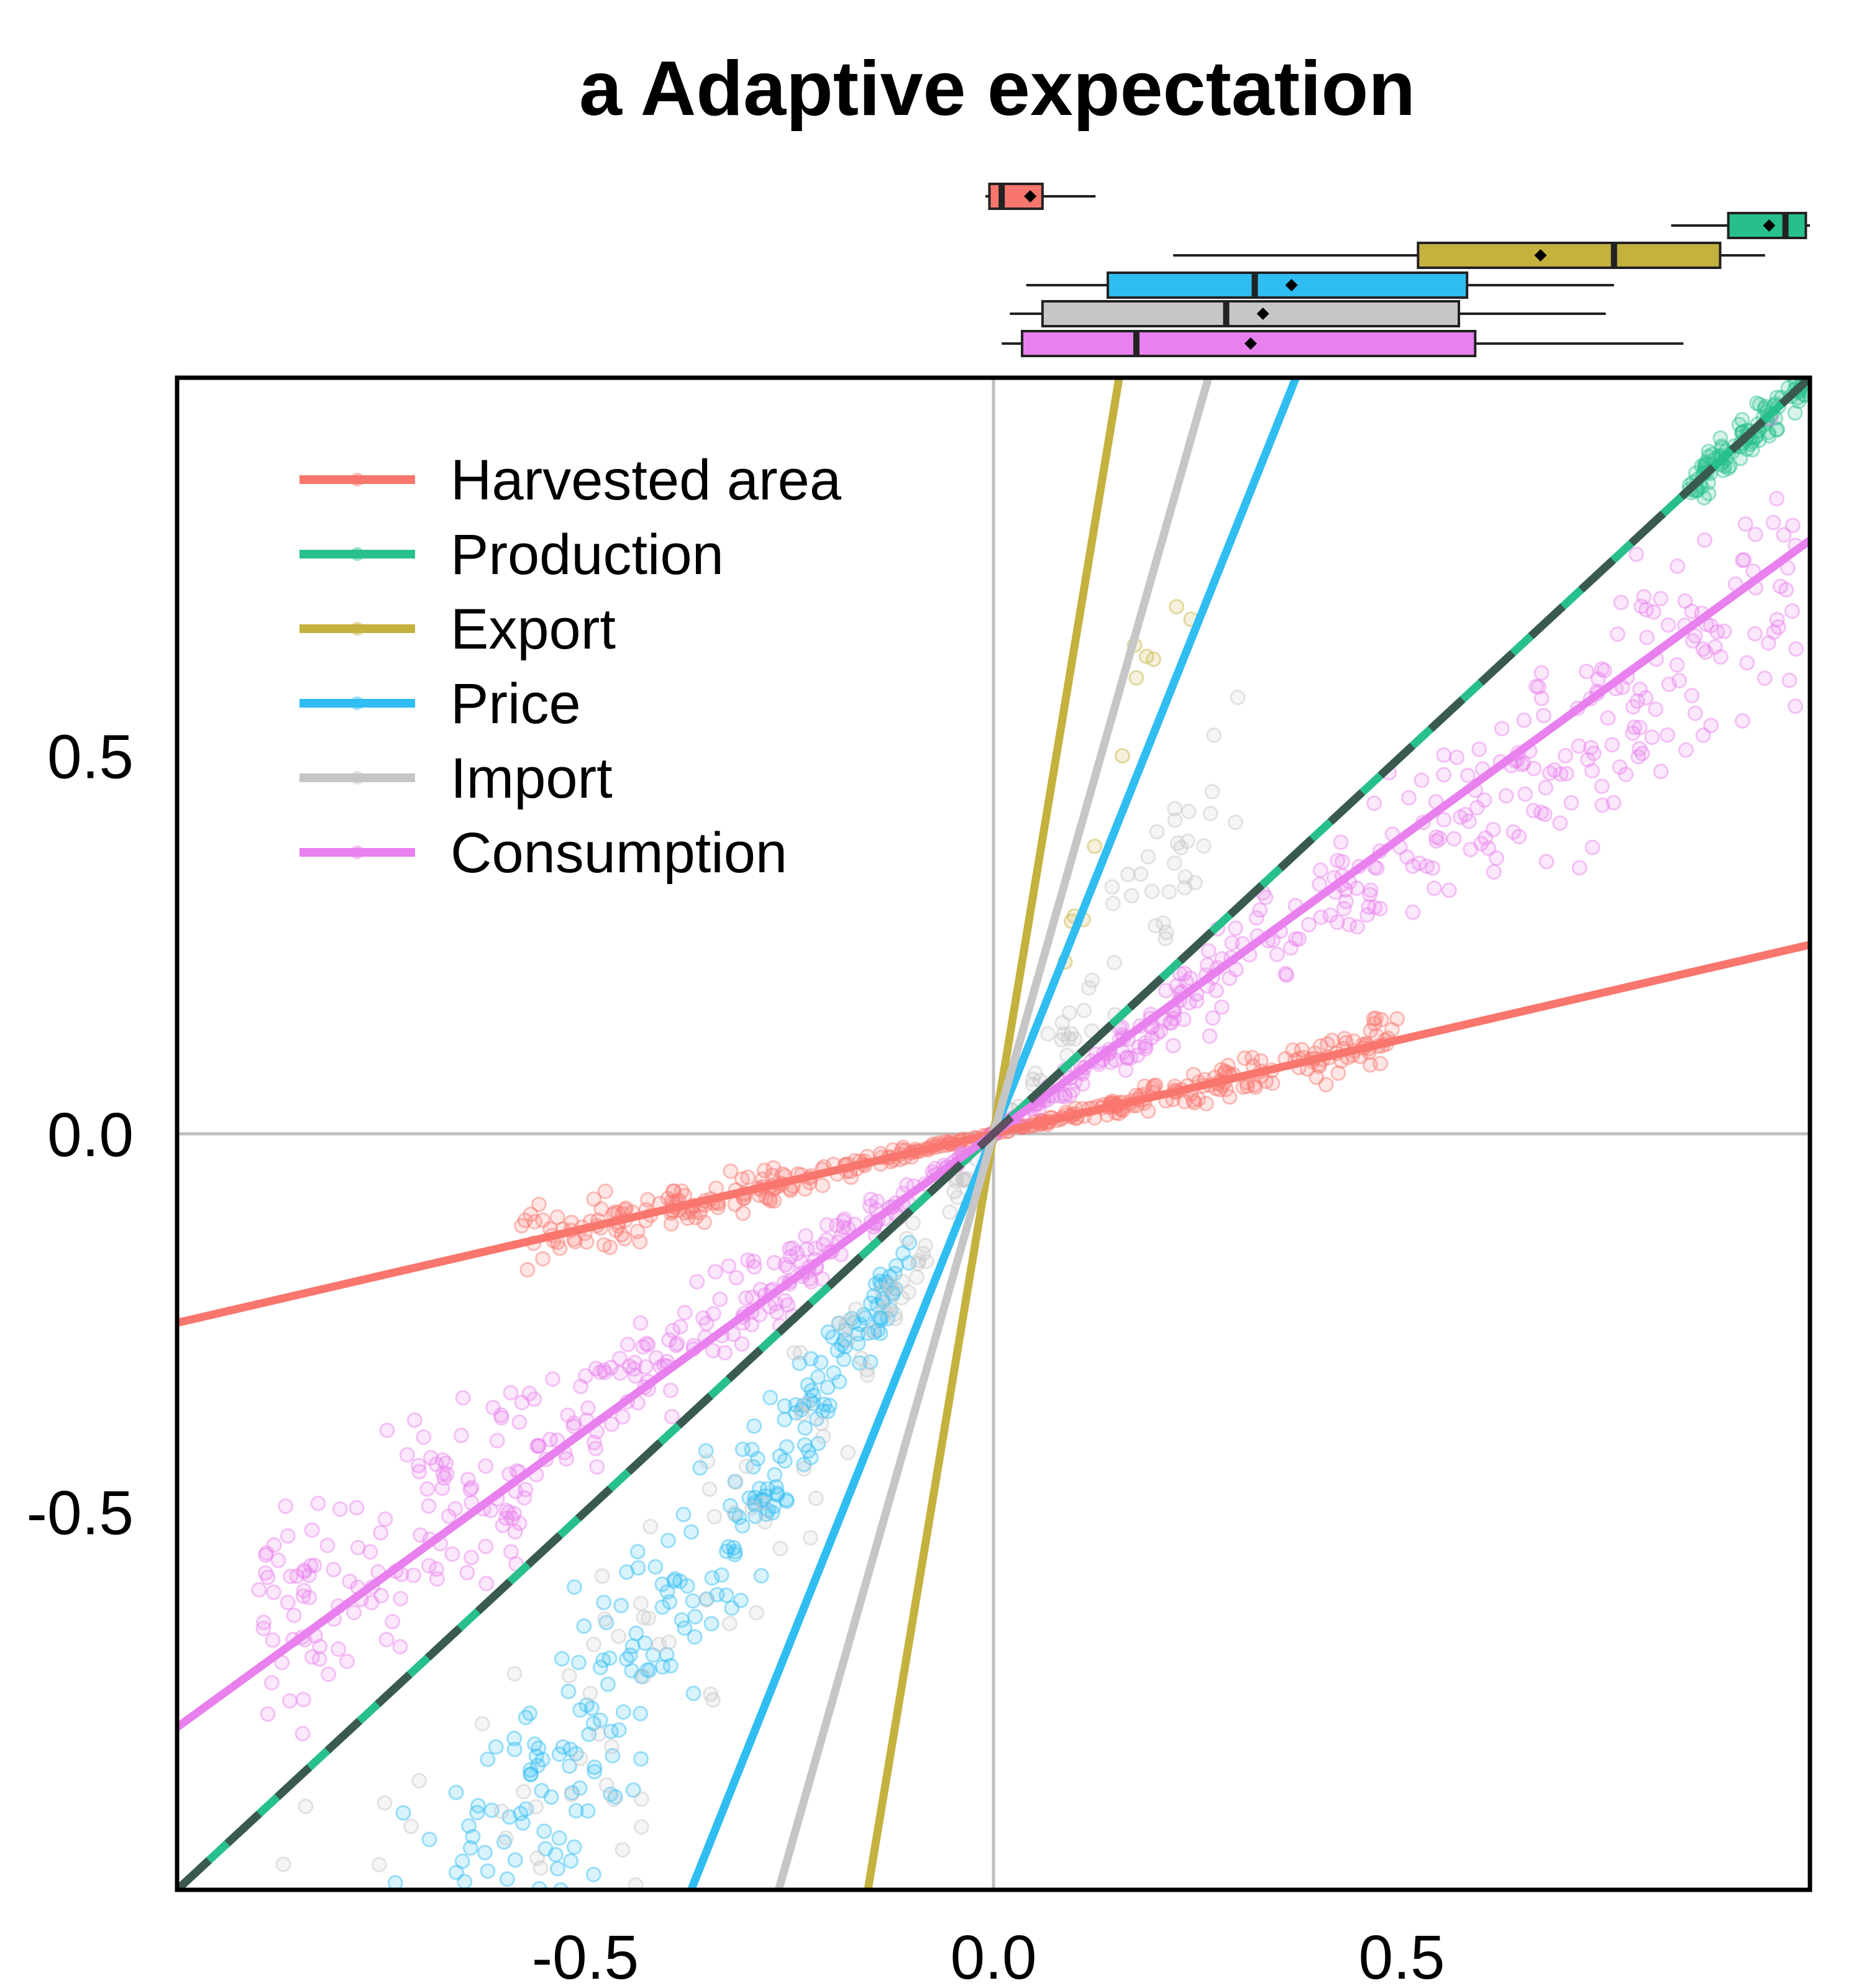 The image size is (1864, 1988). I want to click on y-axis-ticks: 0.5 0.0 -0.5, so click(80, 1135).